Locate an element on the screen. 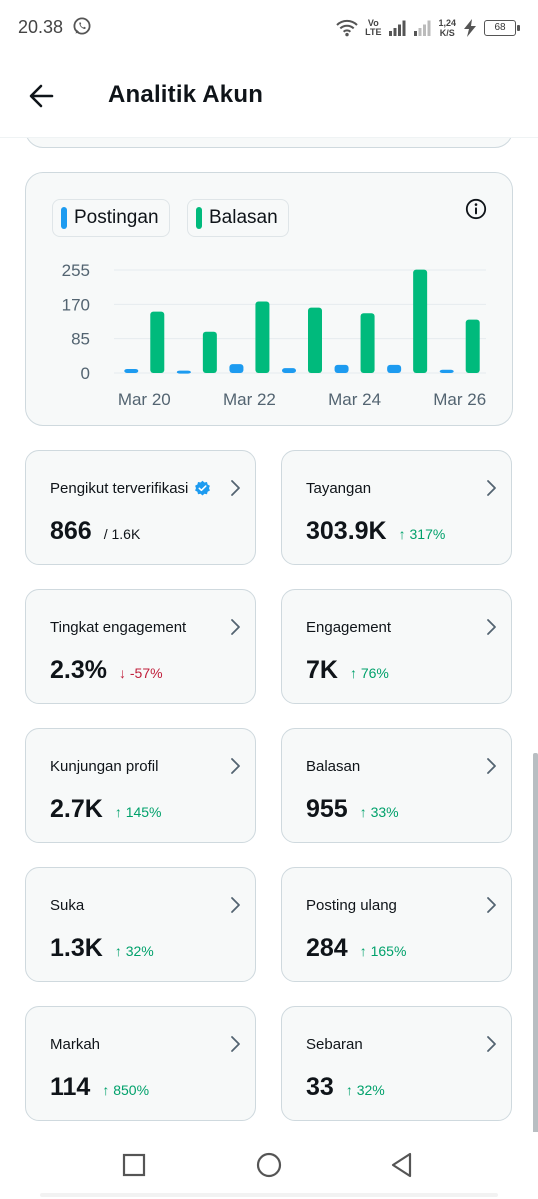 This screenshot has width=538, height=1199. metric-change: ↑ 145% is located at coordinates (138, 812).